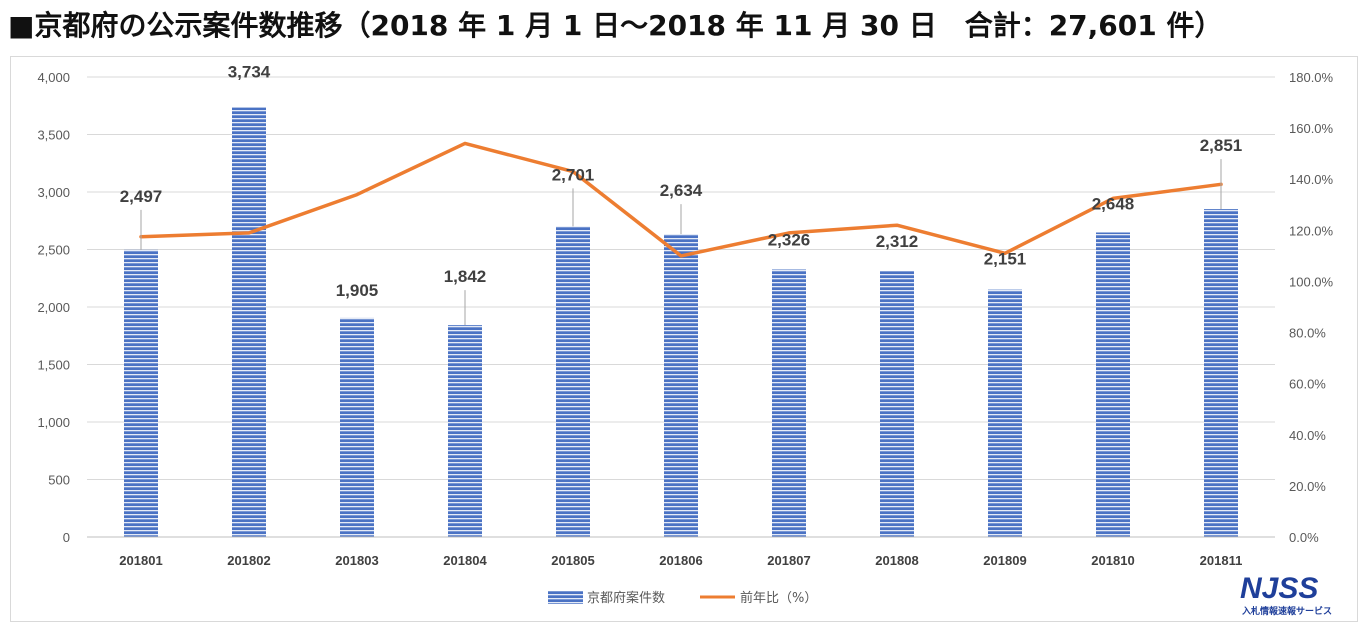  What do you see at coordinates (1004, 560) in the screenshot?
I see `category-label: 201809` at bounding box center [1004, 560].